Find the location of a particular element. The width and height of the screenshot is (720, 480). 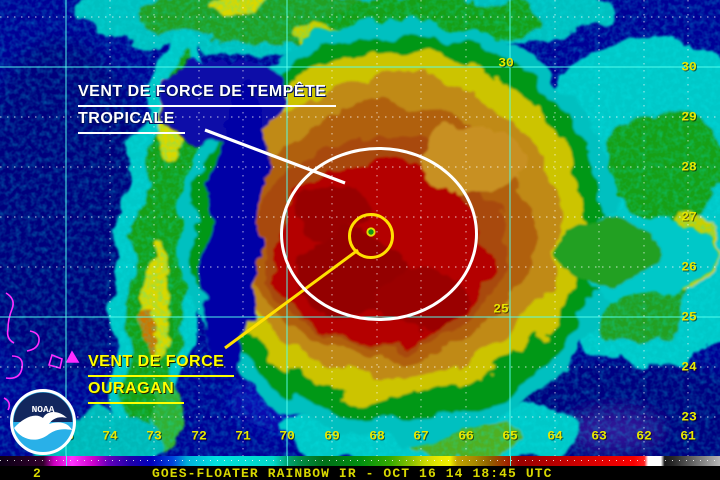

hurricane-wind-label-line2: OURAGAN is located at coordinates (136, 390).